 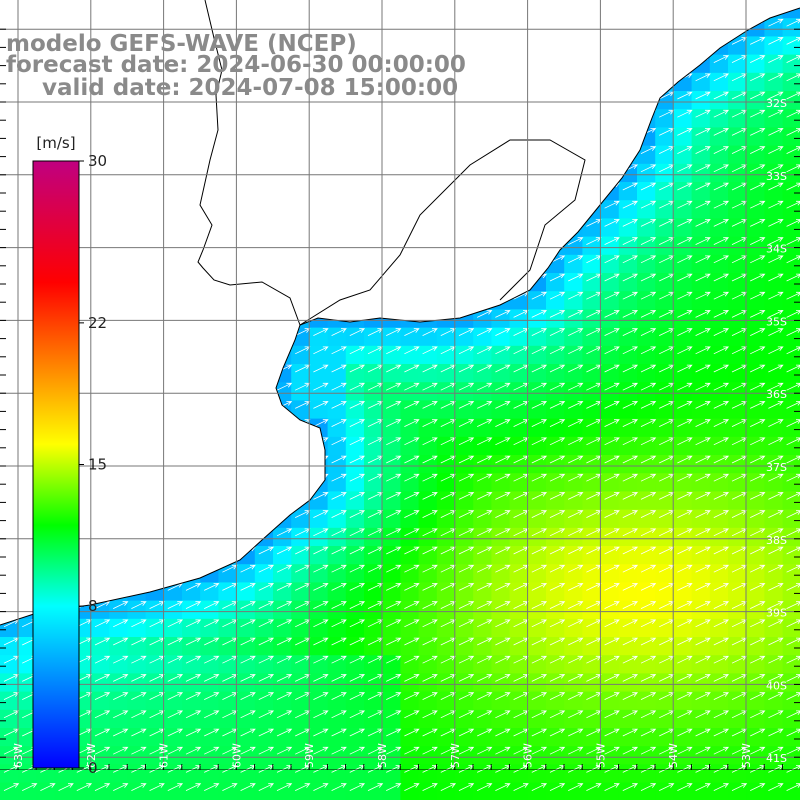 I want to click on latitude-label: 41S, so click(x=776, y=758).